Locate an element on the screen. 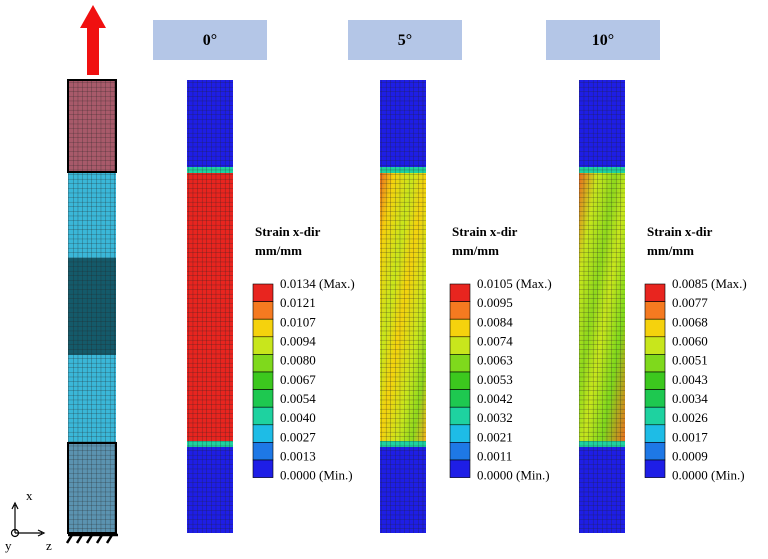  legend-level: 0.0040 is located at coordinates (298, 417).